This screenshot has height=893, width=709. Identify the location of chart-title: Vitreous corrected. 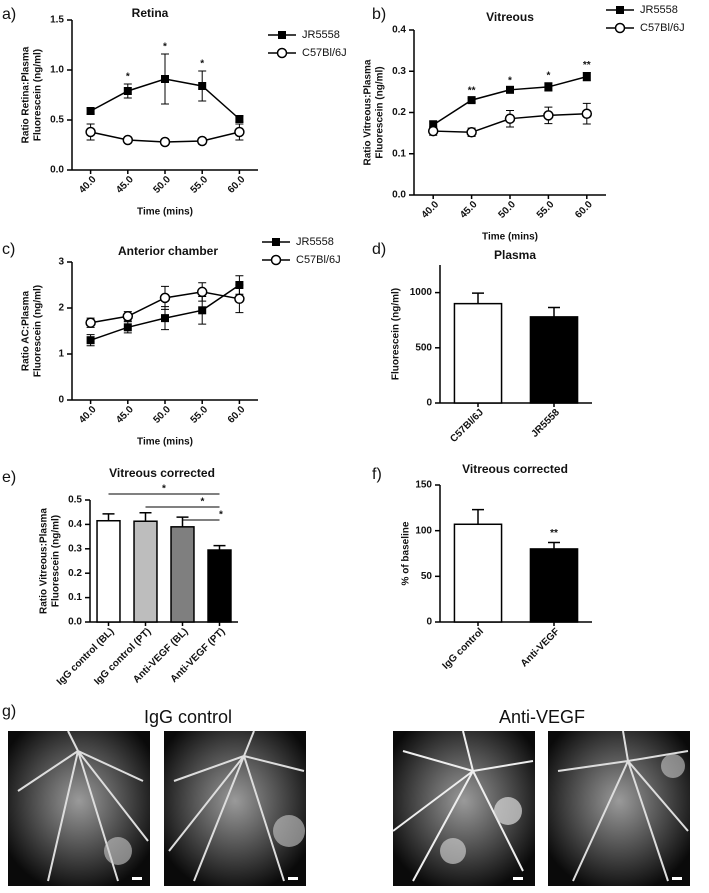
(162, 473).